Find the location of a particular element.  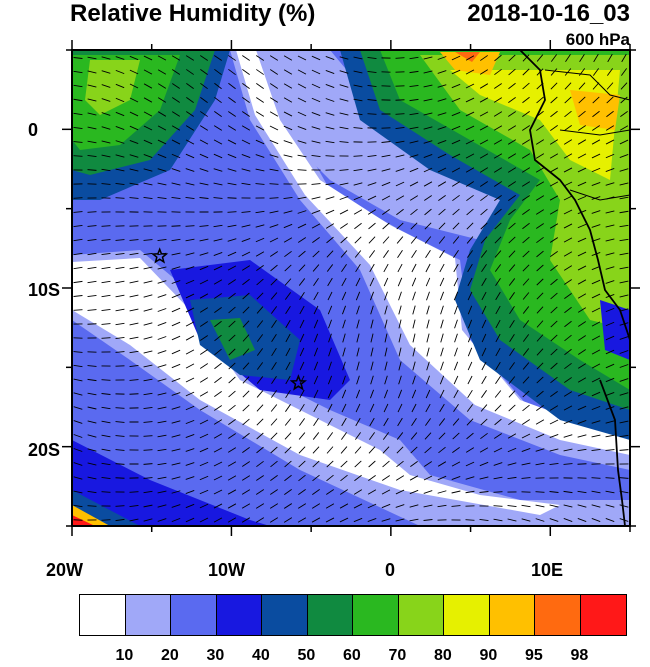

lat-label-20s: 20S is located at coordinates (44, 450).